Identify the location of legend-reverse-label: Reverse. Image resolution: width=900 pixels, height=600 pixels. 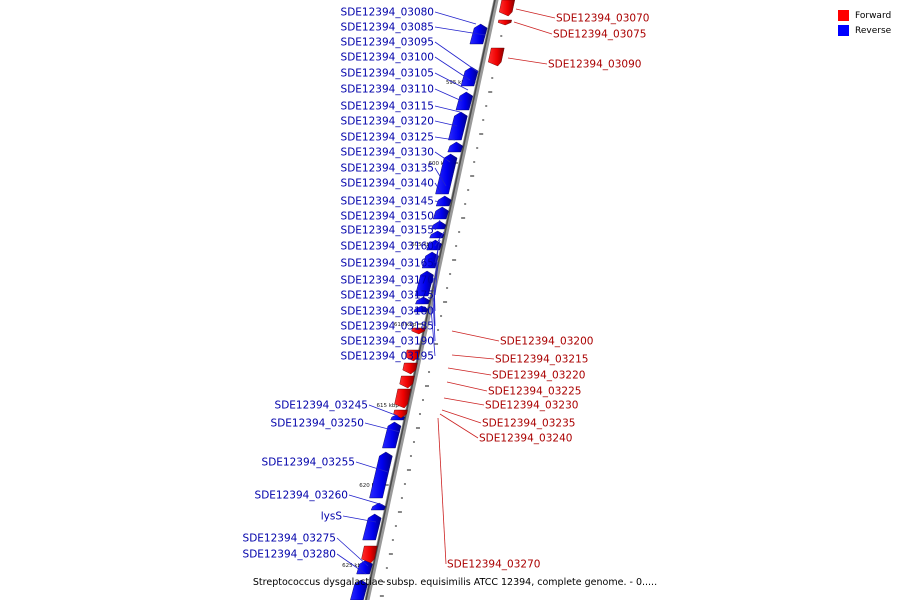
(873, 30).